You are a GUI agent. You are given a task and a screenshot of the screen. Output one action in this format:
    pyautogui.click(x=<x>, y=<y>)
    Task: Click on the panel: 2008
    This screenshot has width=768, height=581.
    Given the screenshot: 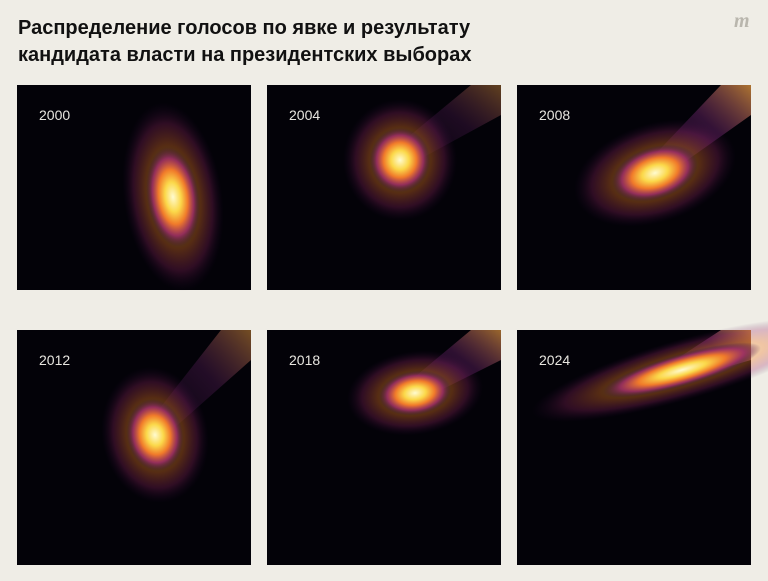 What is the action you would take?
    pyautogui.click(x=634, y=187)
    